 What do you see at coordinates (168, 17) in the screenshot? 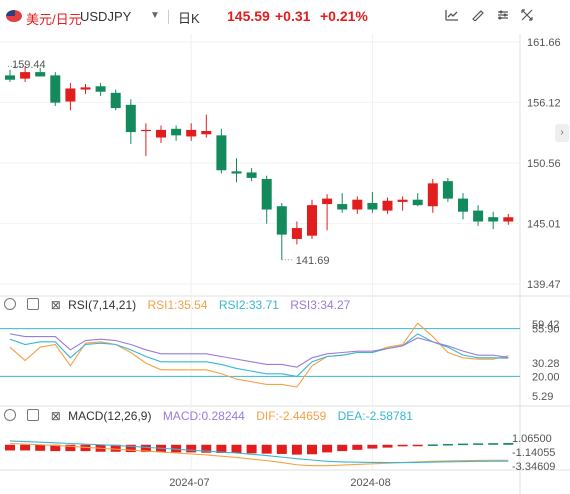
I see `toolbar-divider` at bounding box center [168, 17].